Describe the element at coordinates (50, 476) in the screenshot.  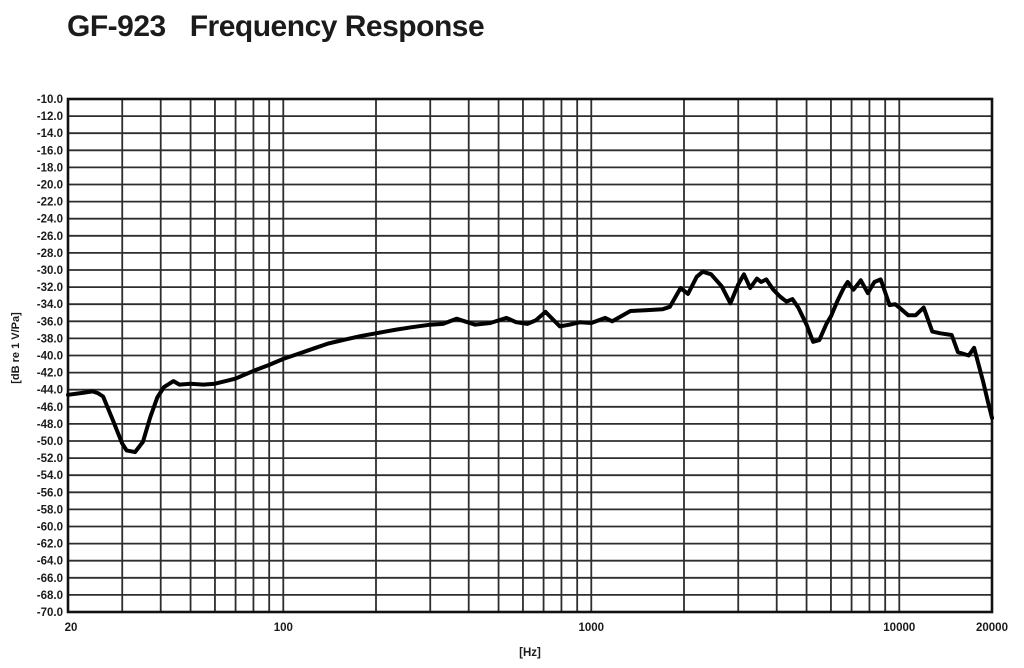
I see `y-tick-label: -54.0` at that location.